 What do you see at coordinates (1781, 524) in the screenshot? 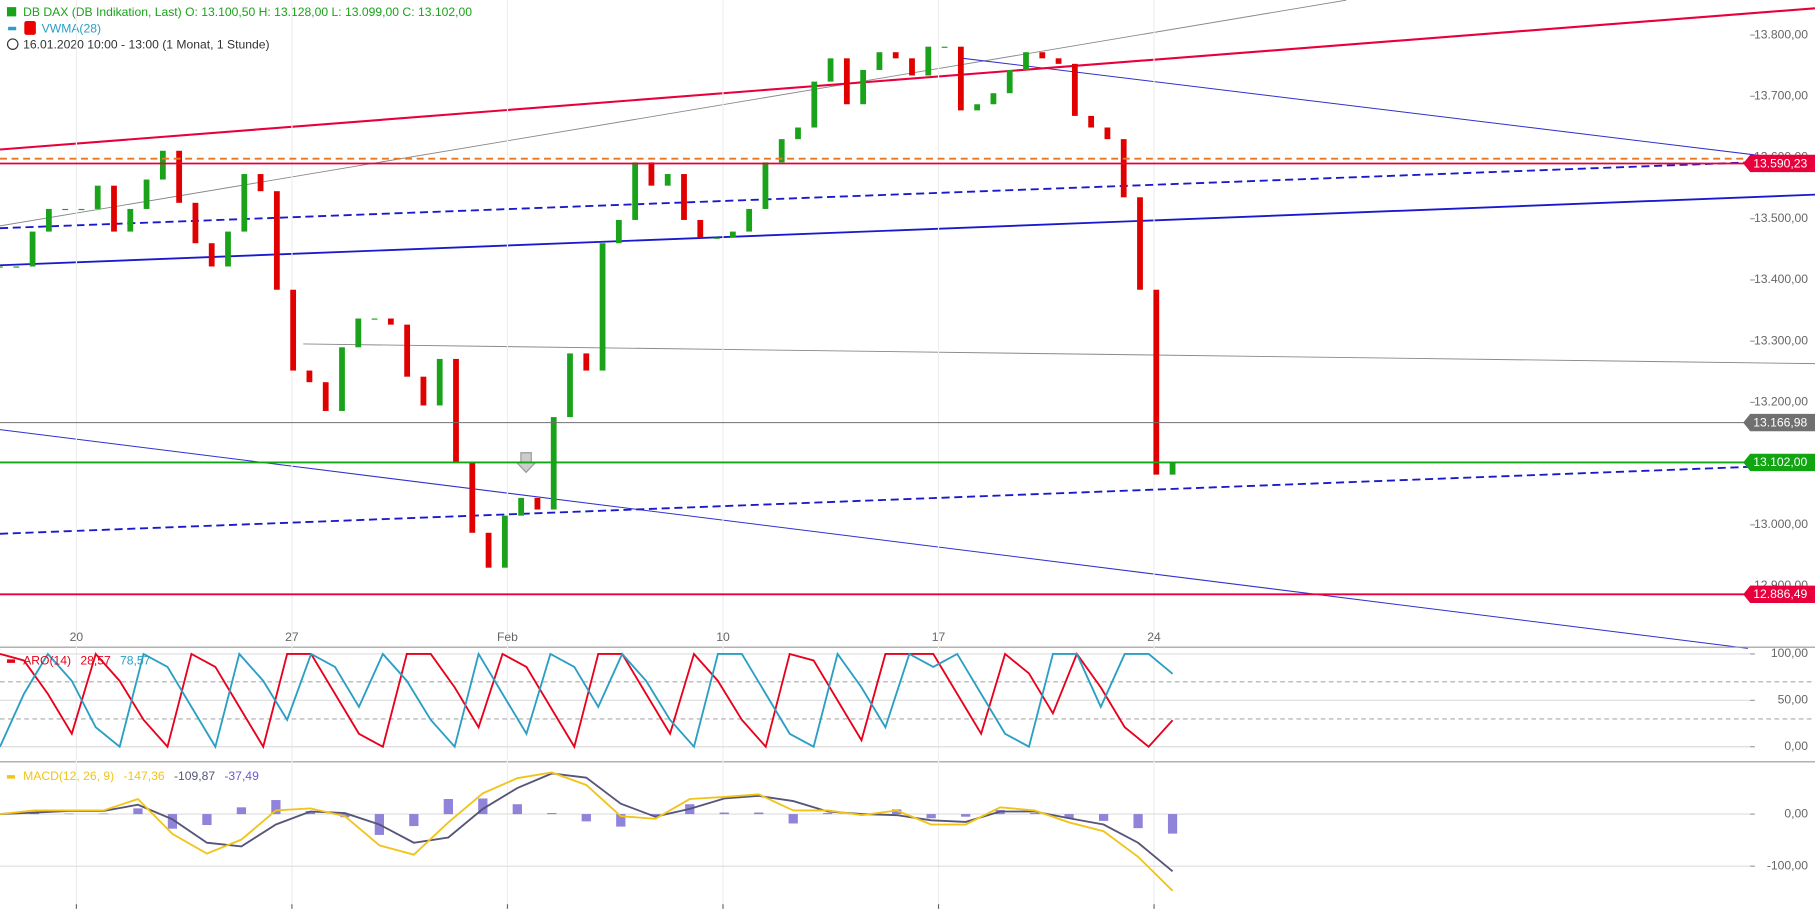
I see `y-tick-label: 13.000,00` at bounding box center [1781, 524].